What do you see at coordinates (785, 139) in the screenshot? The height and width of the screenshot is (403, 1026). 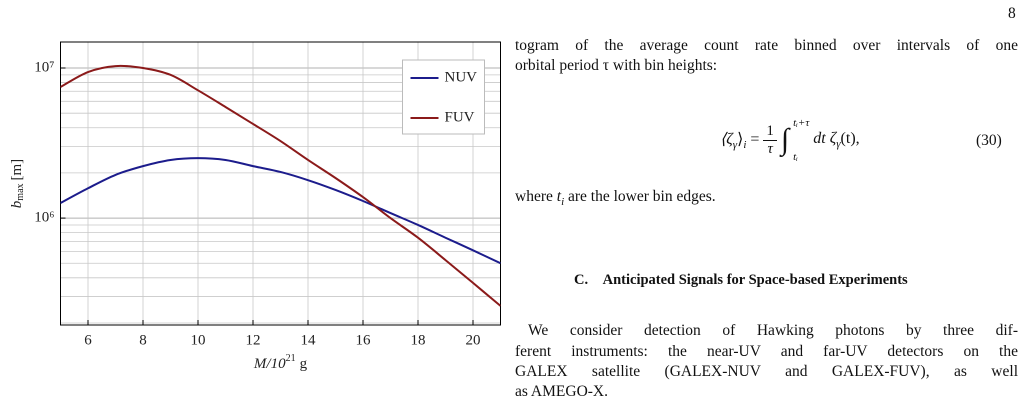 I see `eq-integral: ∫` at bounding box center [785, 139].